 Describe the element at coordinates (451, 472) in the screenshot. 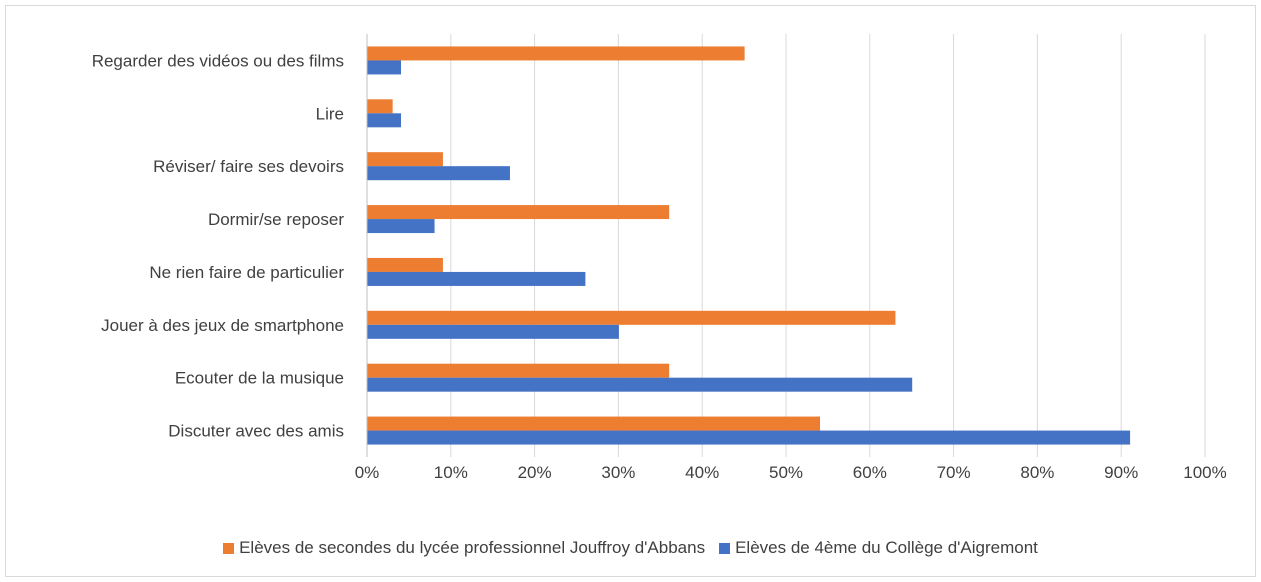

I see `x-tick-label: 10%` at that location.